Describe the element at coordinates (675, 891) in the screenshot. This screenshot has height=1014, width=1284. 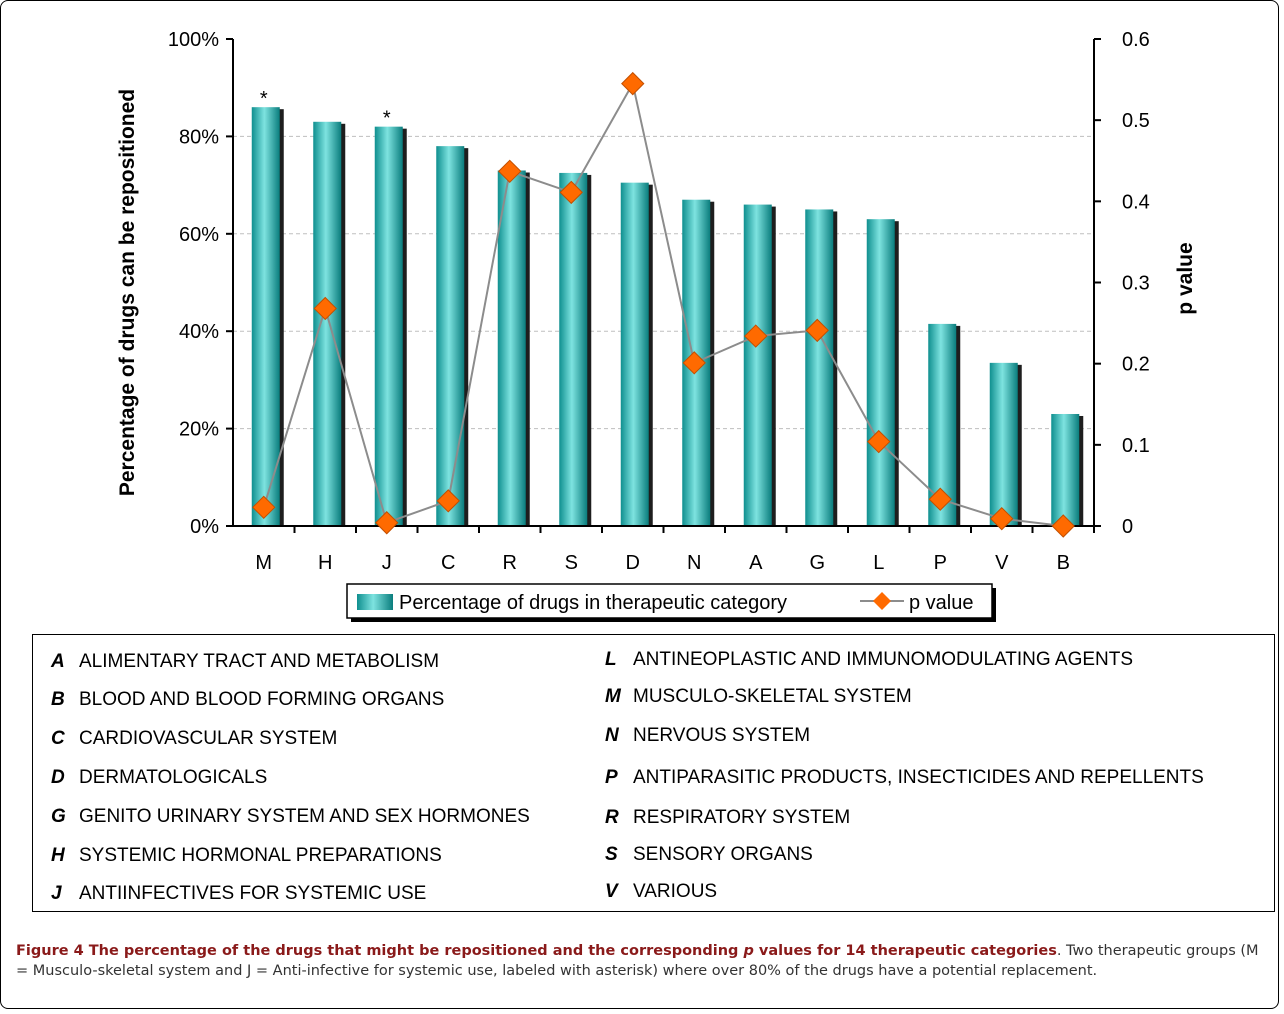
I see `category-name: VARIOUS` at that location.